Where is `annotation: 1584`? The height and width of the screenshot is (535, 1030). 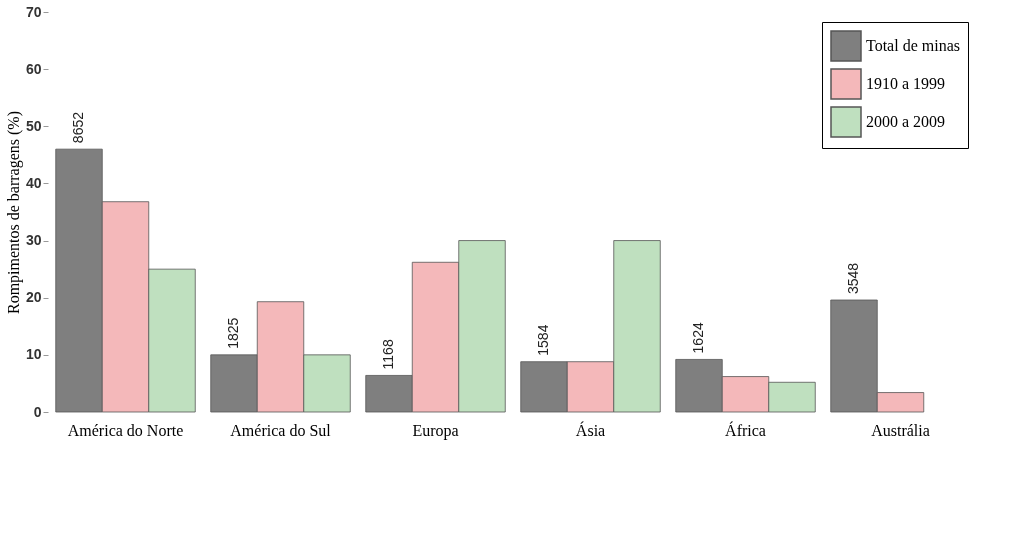 annotation: 1584 is located at coordinates (543, 340).